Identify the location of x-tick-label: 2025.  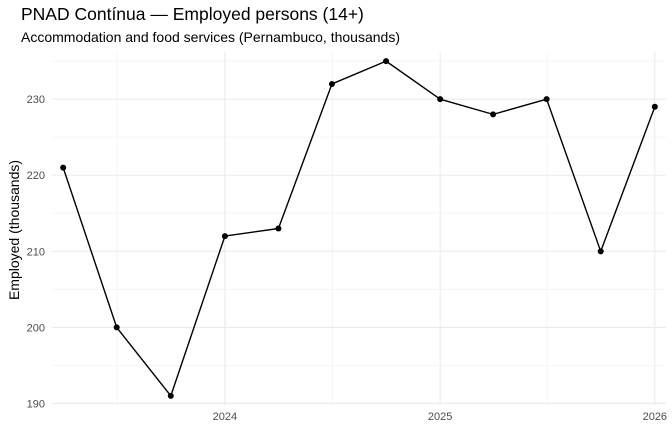
(440, 417).